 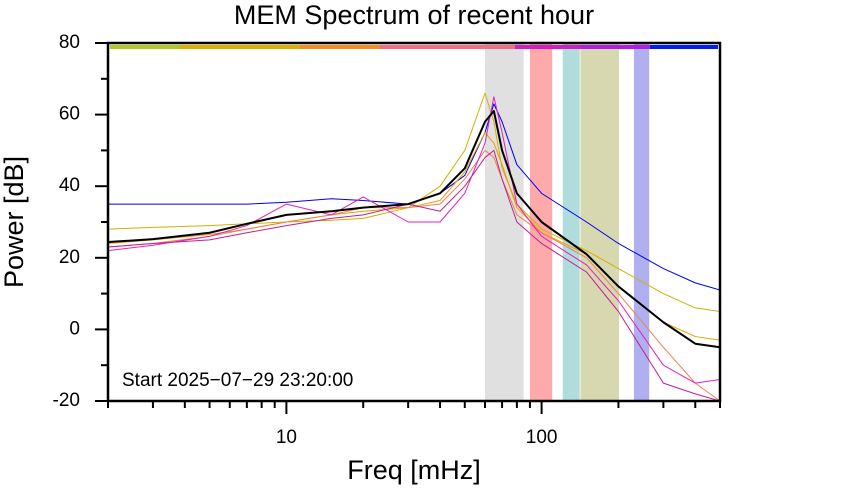 What do you see at coordinates (69, 42) in the screenshot?
I see `y-tick-label: 80` at bounding box center [69, 42].